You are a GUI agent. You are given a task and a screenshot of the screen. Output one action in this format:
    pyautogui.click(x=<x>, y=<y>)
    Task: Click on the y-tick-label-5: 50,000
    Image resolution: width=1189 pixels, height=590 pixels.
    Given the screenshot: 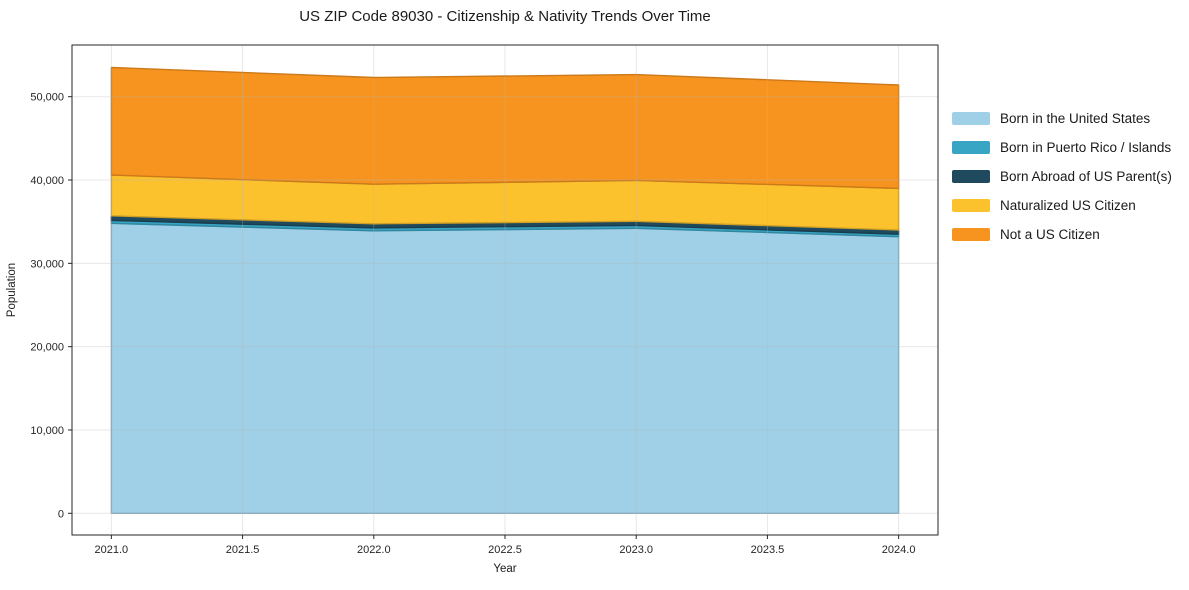 What is the action you would take?
    pyautogui.click(x=47, y=98)
    